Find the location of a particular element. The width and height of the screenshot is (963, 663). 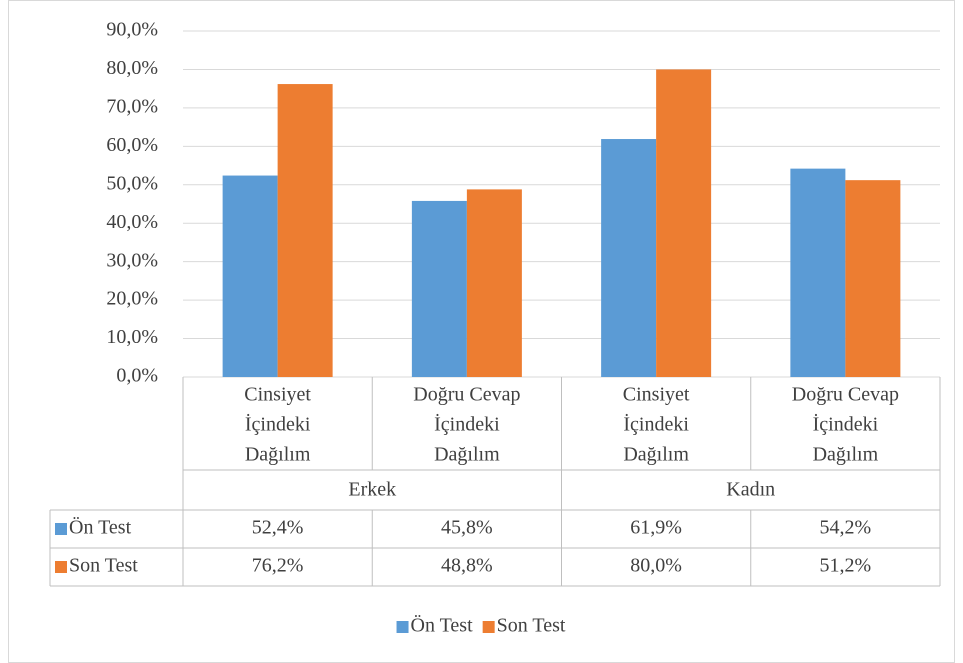

value-label: 51,2% is located at coordinates (846, 566).